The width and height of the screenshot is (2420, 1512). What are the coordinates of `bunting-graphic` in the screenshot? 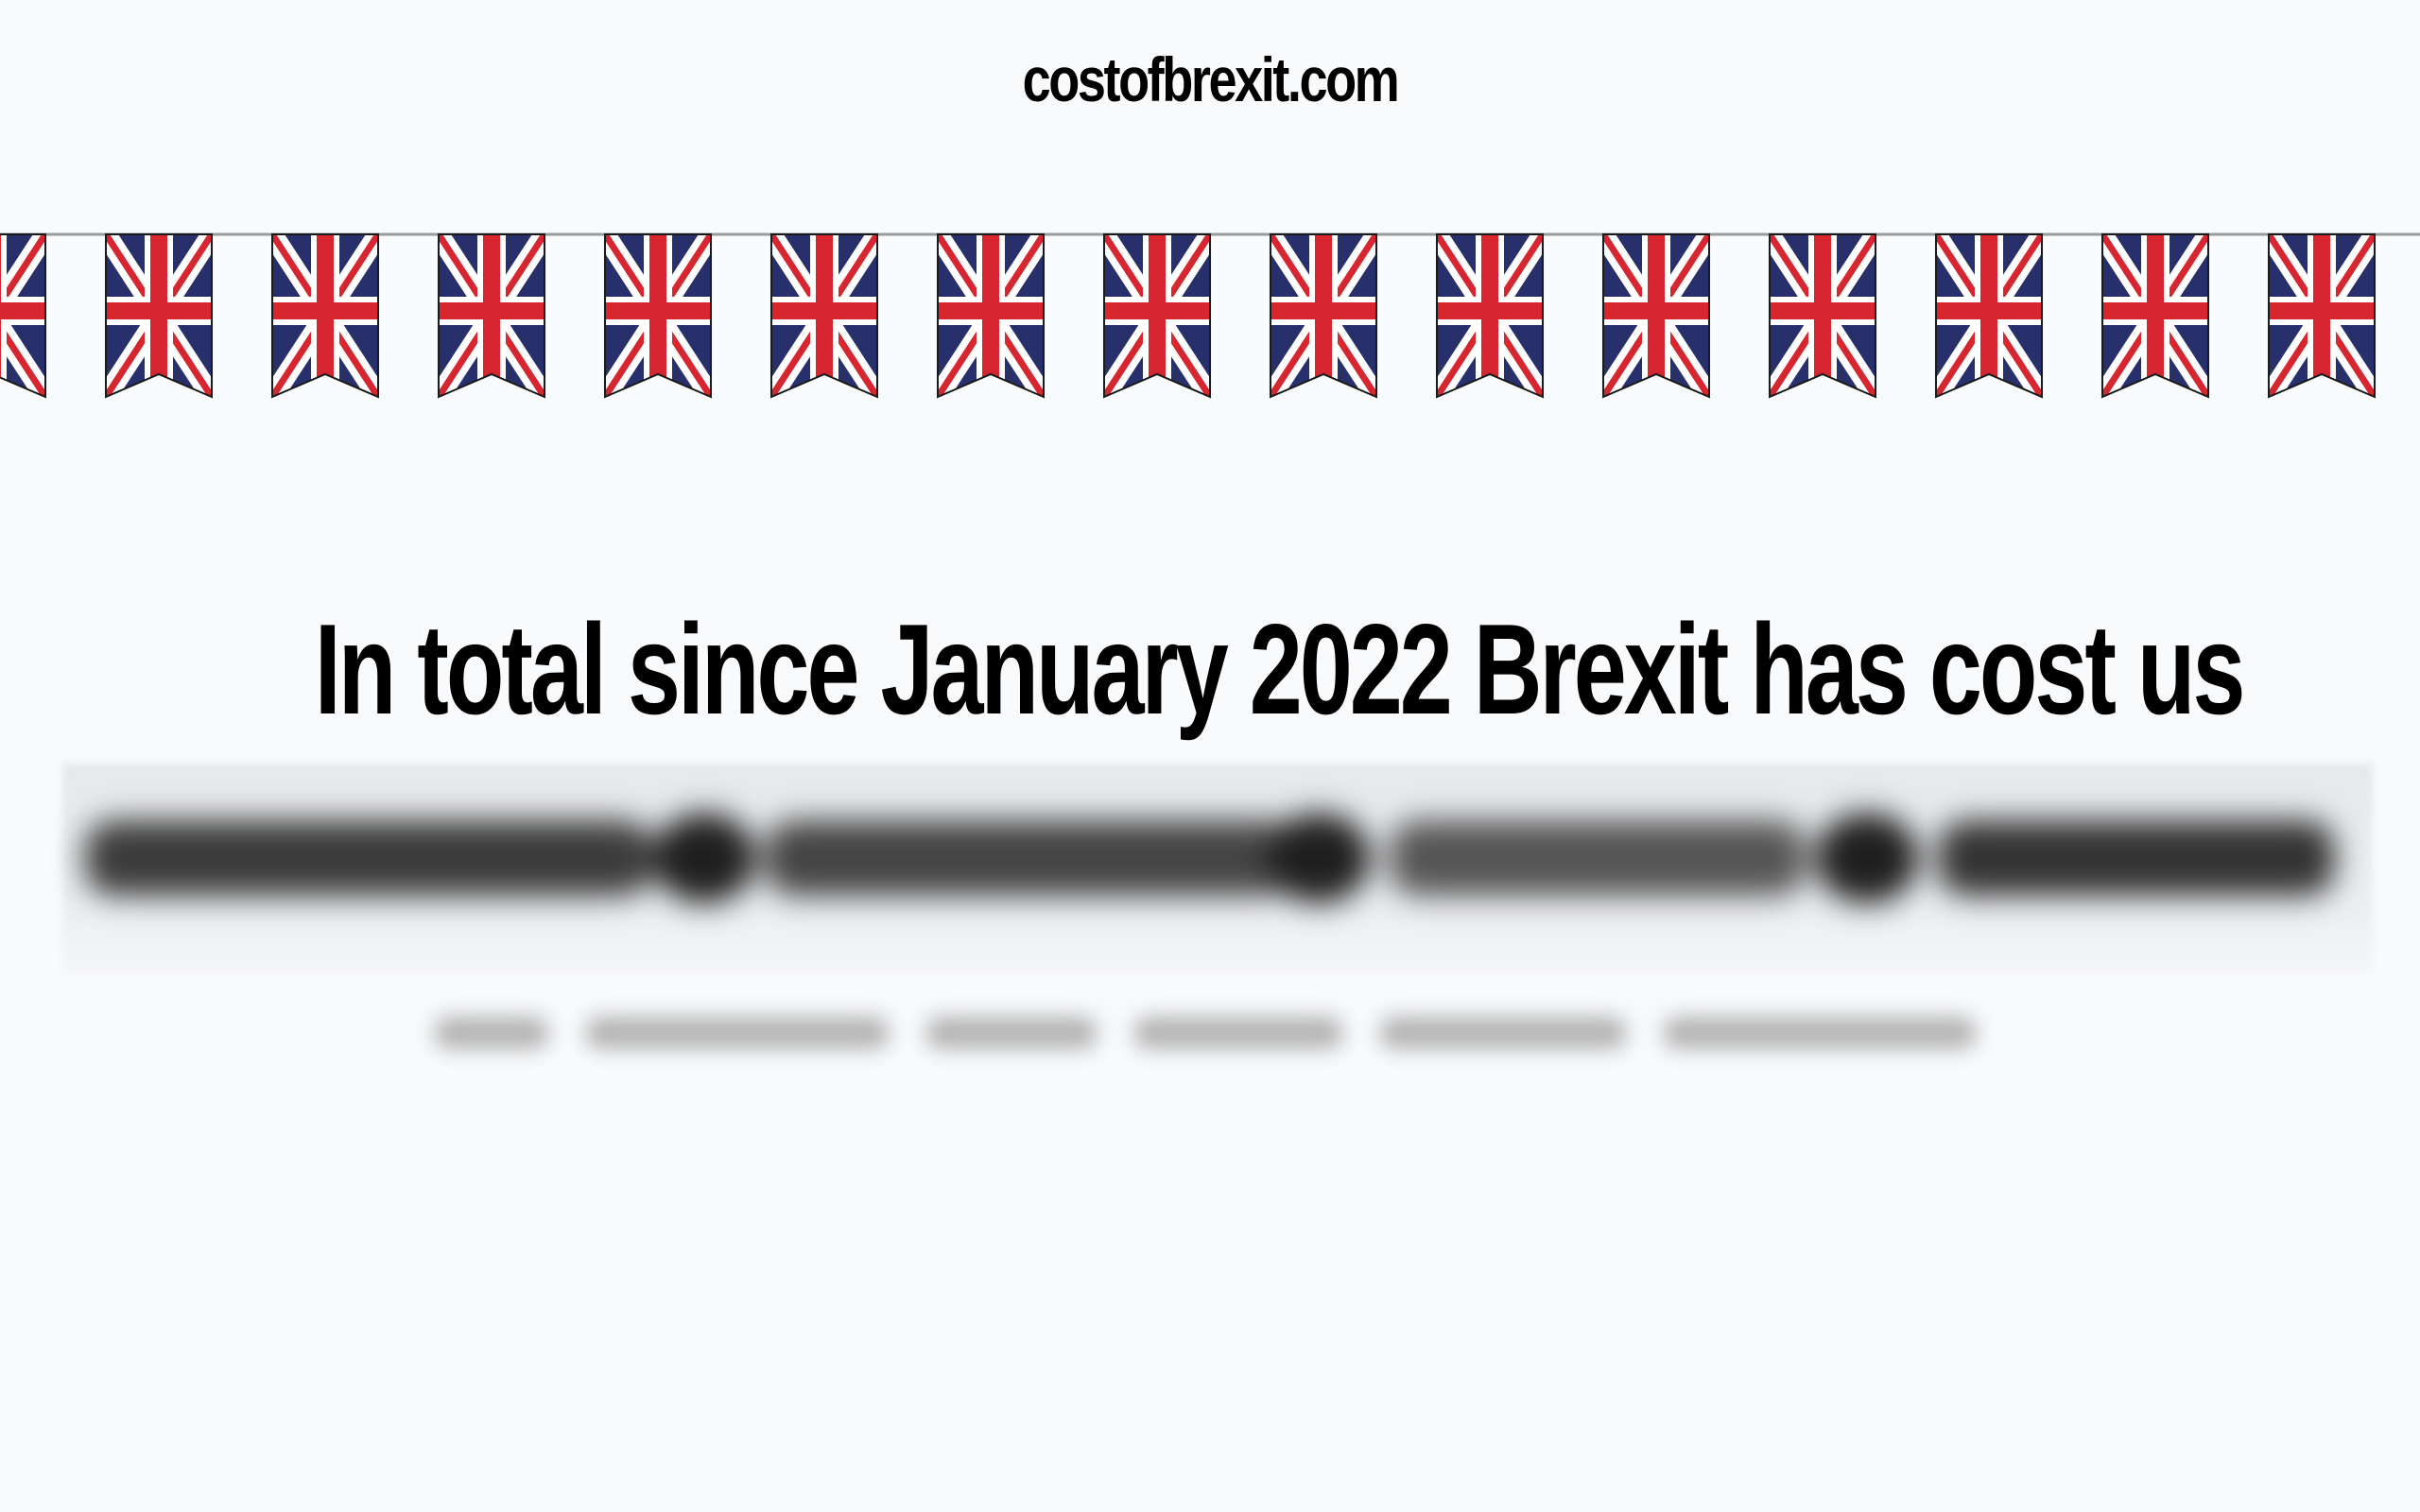 It's located at (1210, 315).